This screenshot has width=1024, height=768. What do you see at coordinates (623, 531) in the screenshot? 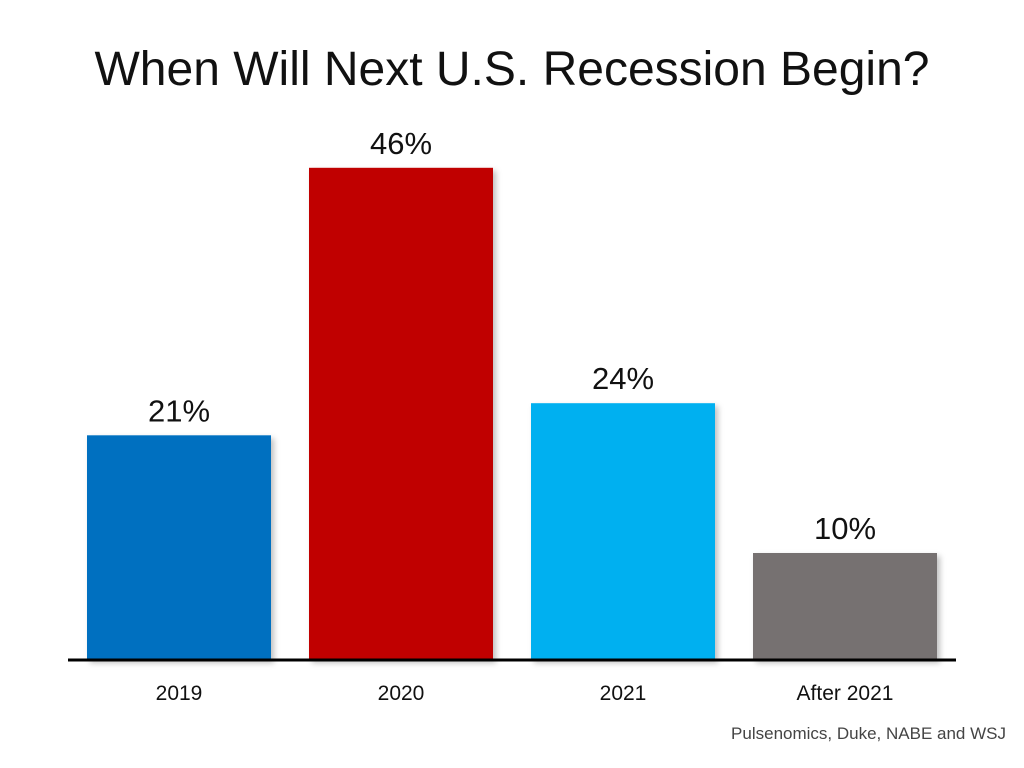
I see `bar-2021` at bounding box center [623, 531].